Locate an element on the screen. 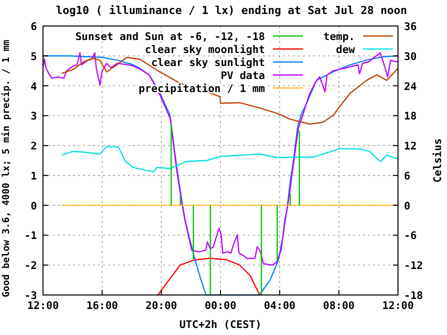 The image size is (447, 335). y2-tick-label: 36 is located at coordinates (410, 27).